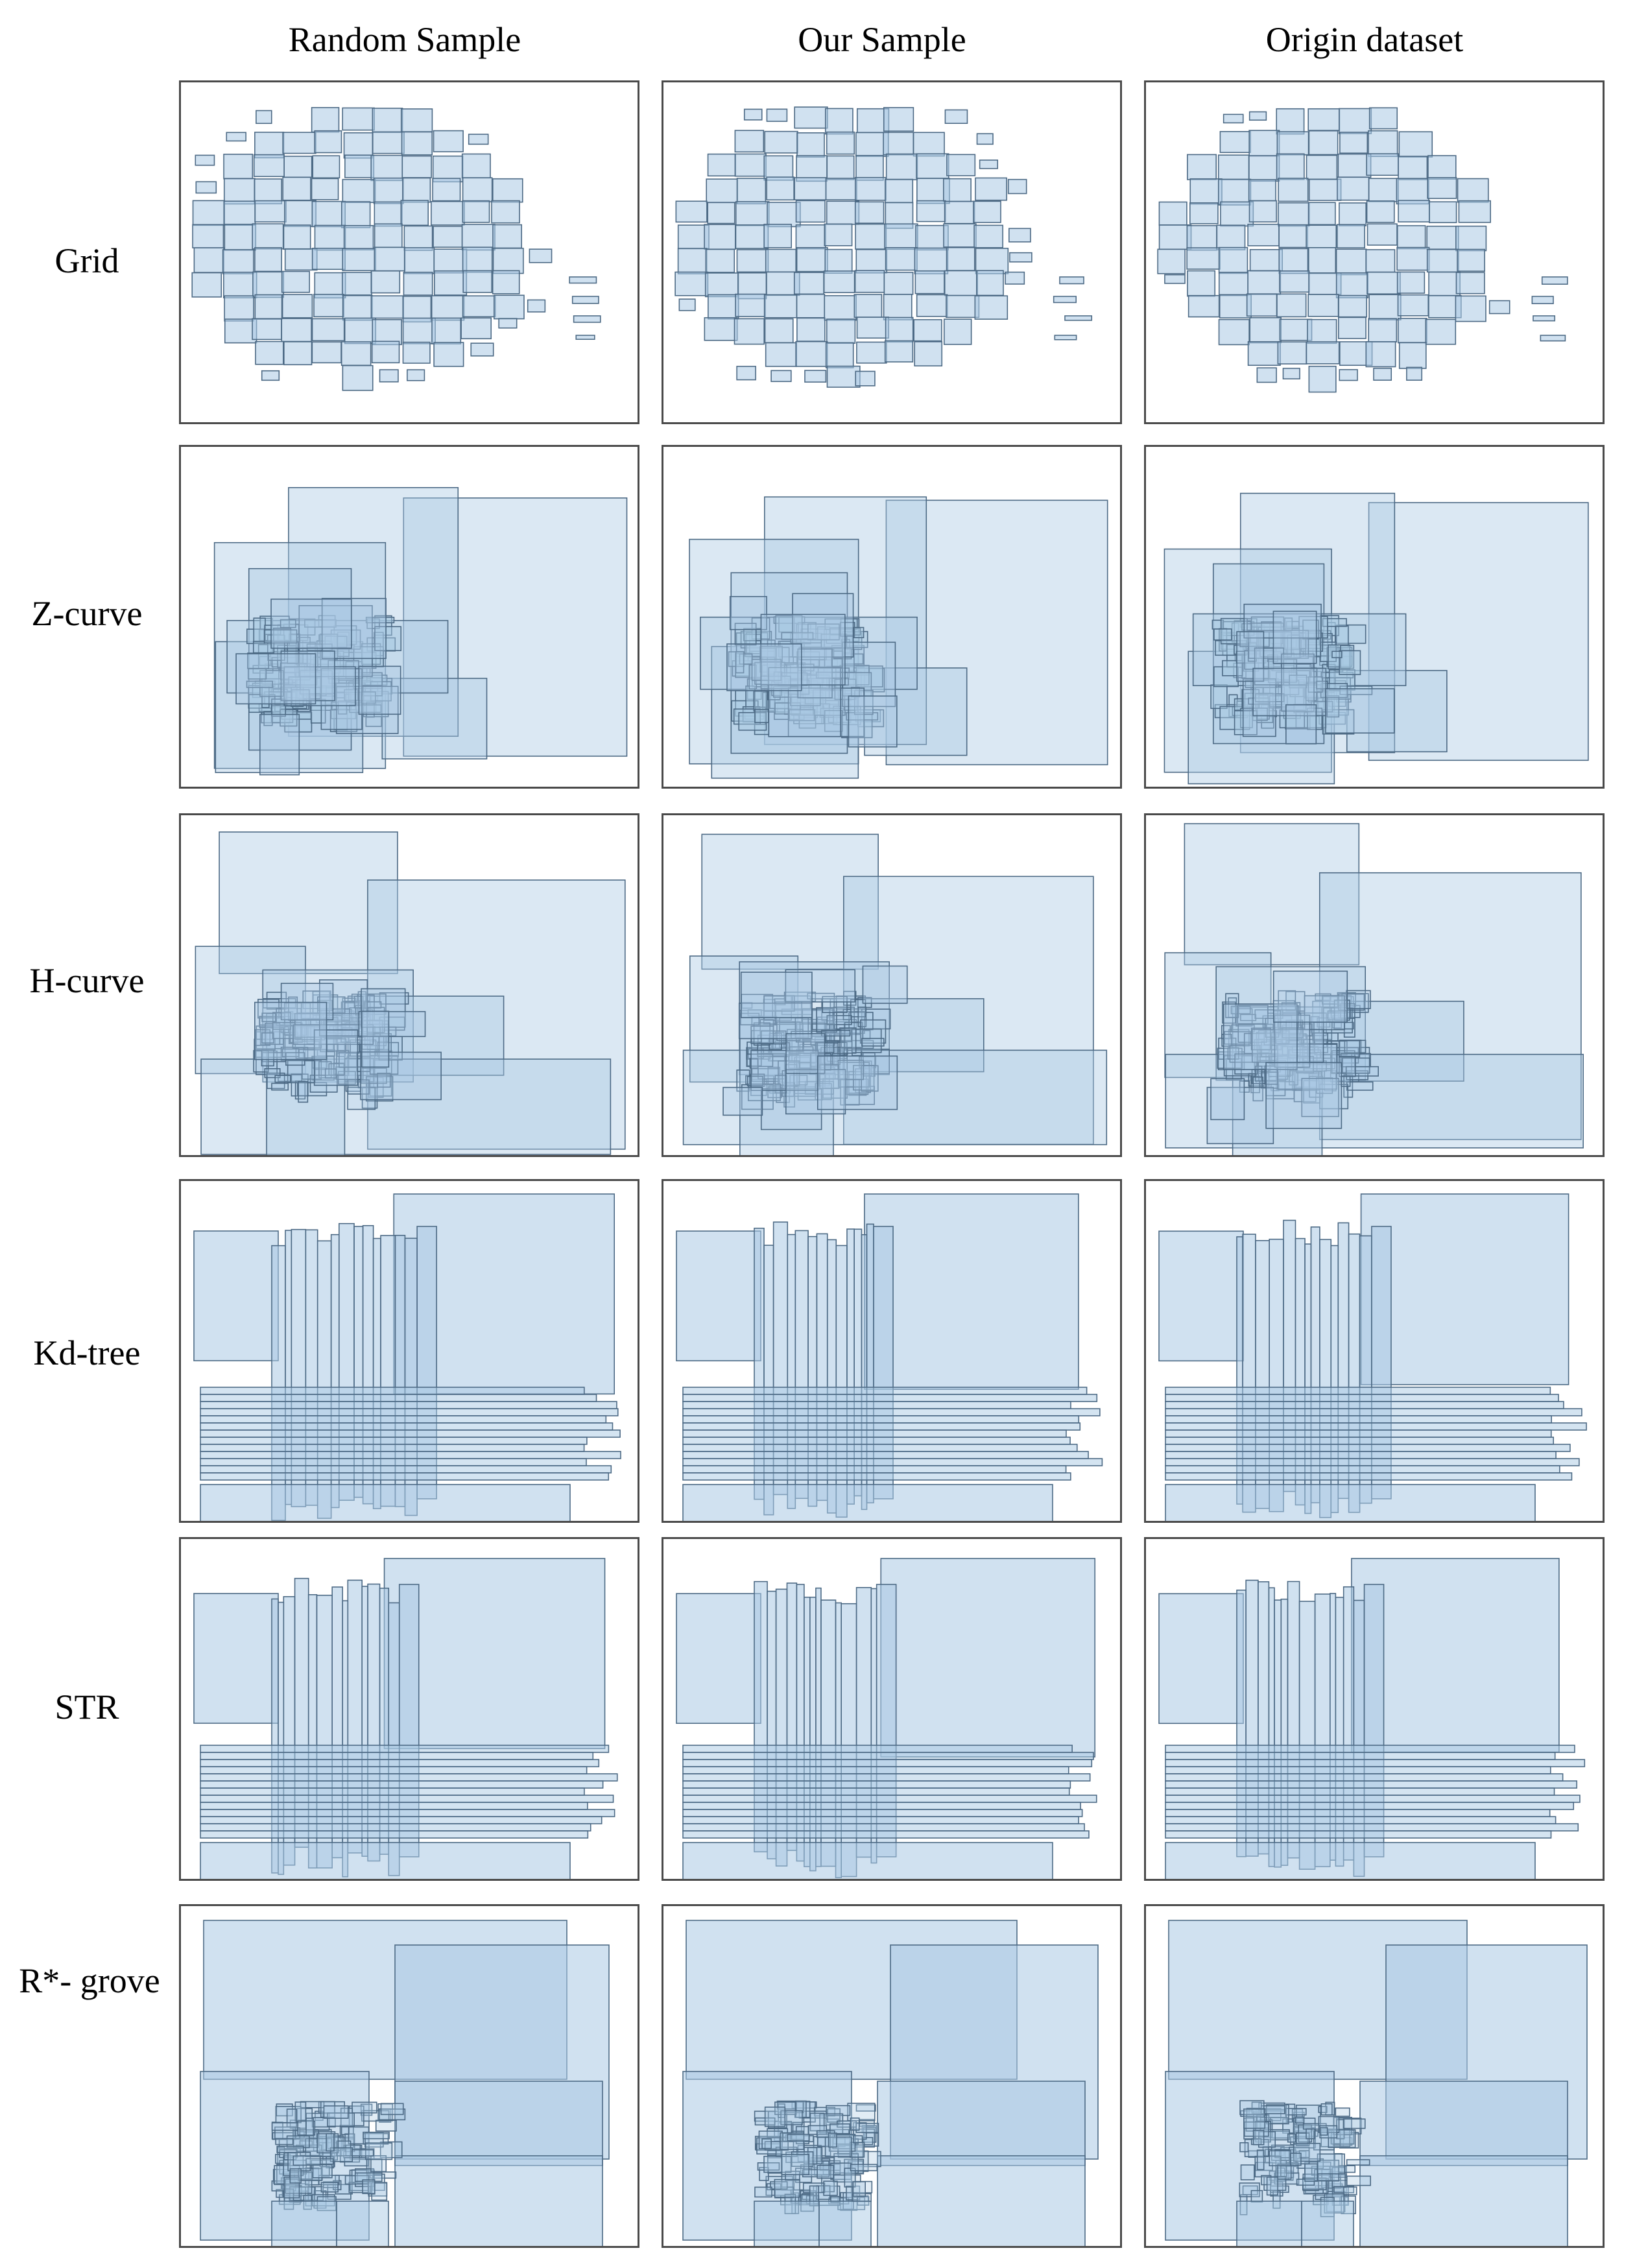  What do you see at coordinates (409, 617) in the screenshot?
I see `panel-zcurve-random` at bounding box center [409, 617].